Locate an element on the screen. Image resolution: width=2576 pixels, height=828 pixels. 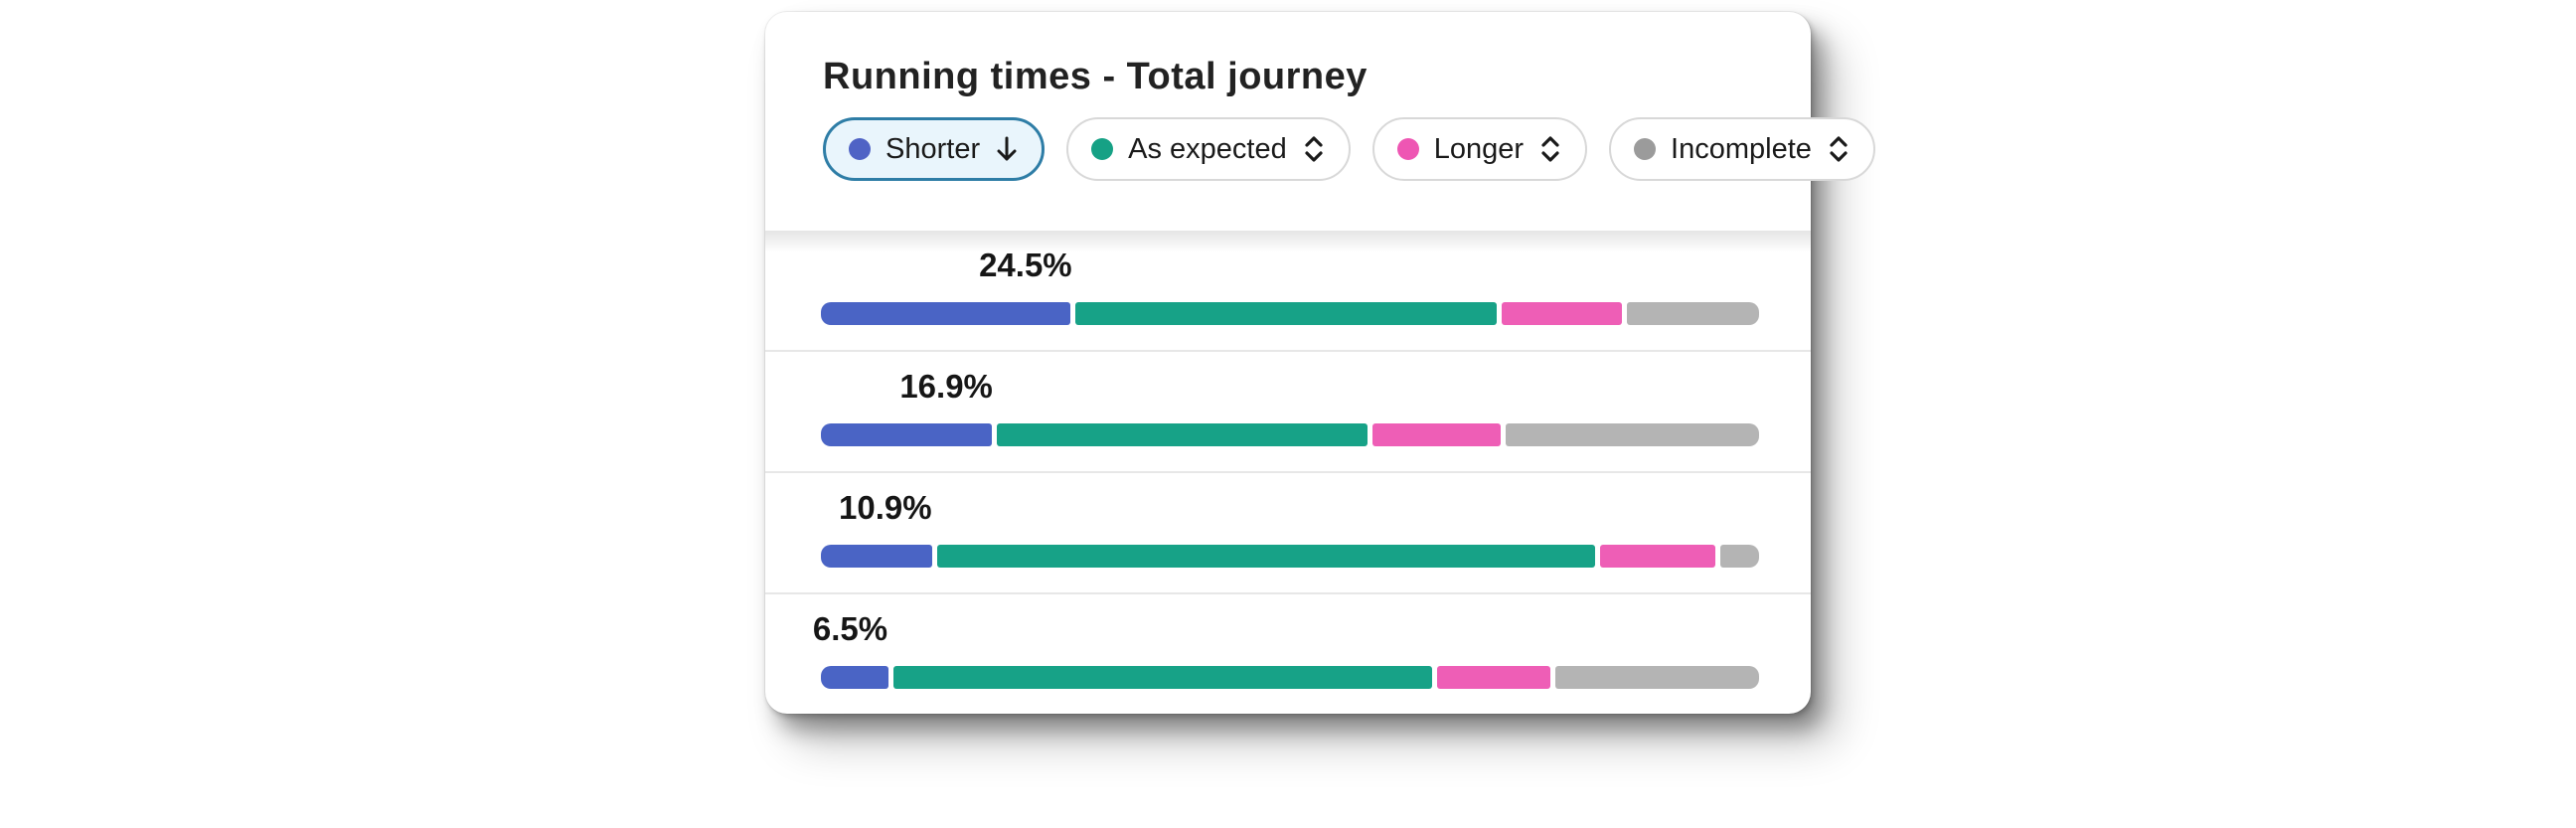
filter-pills: Shorter As expected is located at coordinates (1349, 149).